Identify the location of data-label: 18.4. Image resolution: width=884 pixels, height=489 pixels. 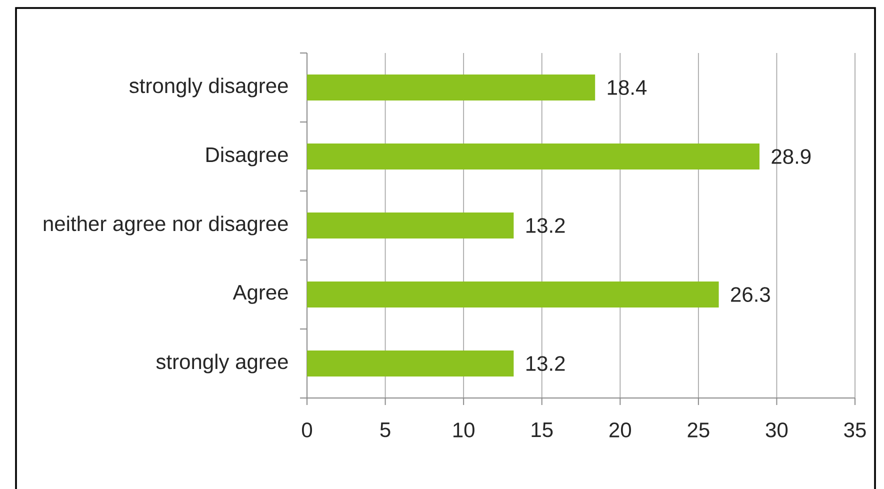
(627, 87).